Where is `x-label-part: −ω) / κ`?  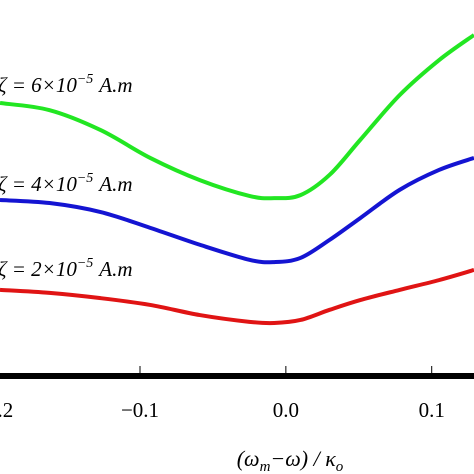
x-label-part: −ω) / κ is located at coordinates (303, 458).